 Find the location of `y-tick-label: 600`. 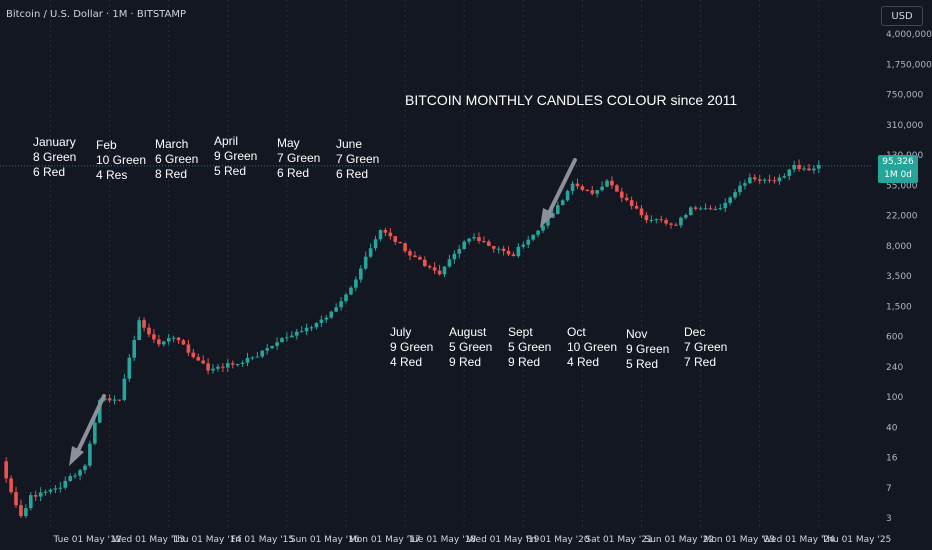

y-tick-label: 600 is located at coordinates (894, 338).